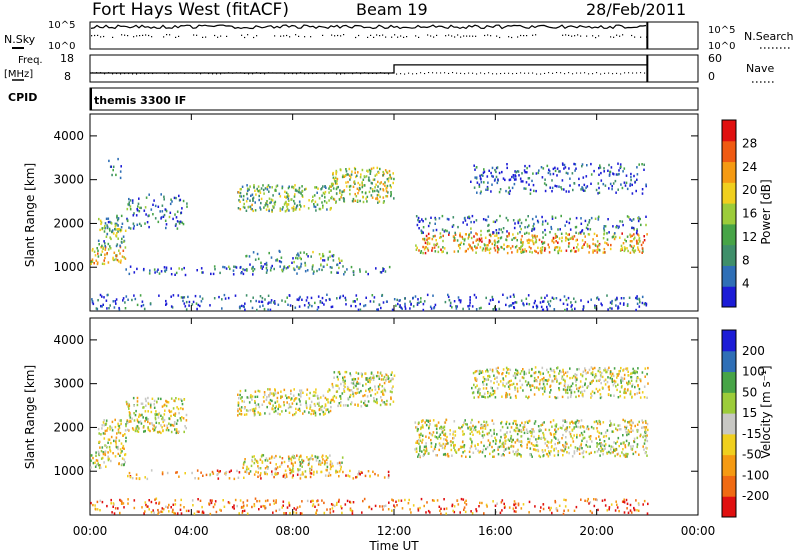  What do you see at coordinates (749, 190) in the screenshot?
I see `colorbar-tick-label: 20` at bounding box center [749, 190].